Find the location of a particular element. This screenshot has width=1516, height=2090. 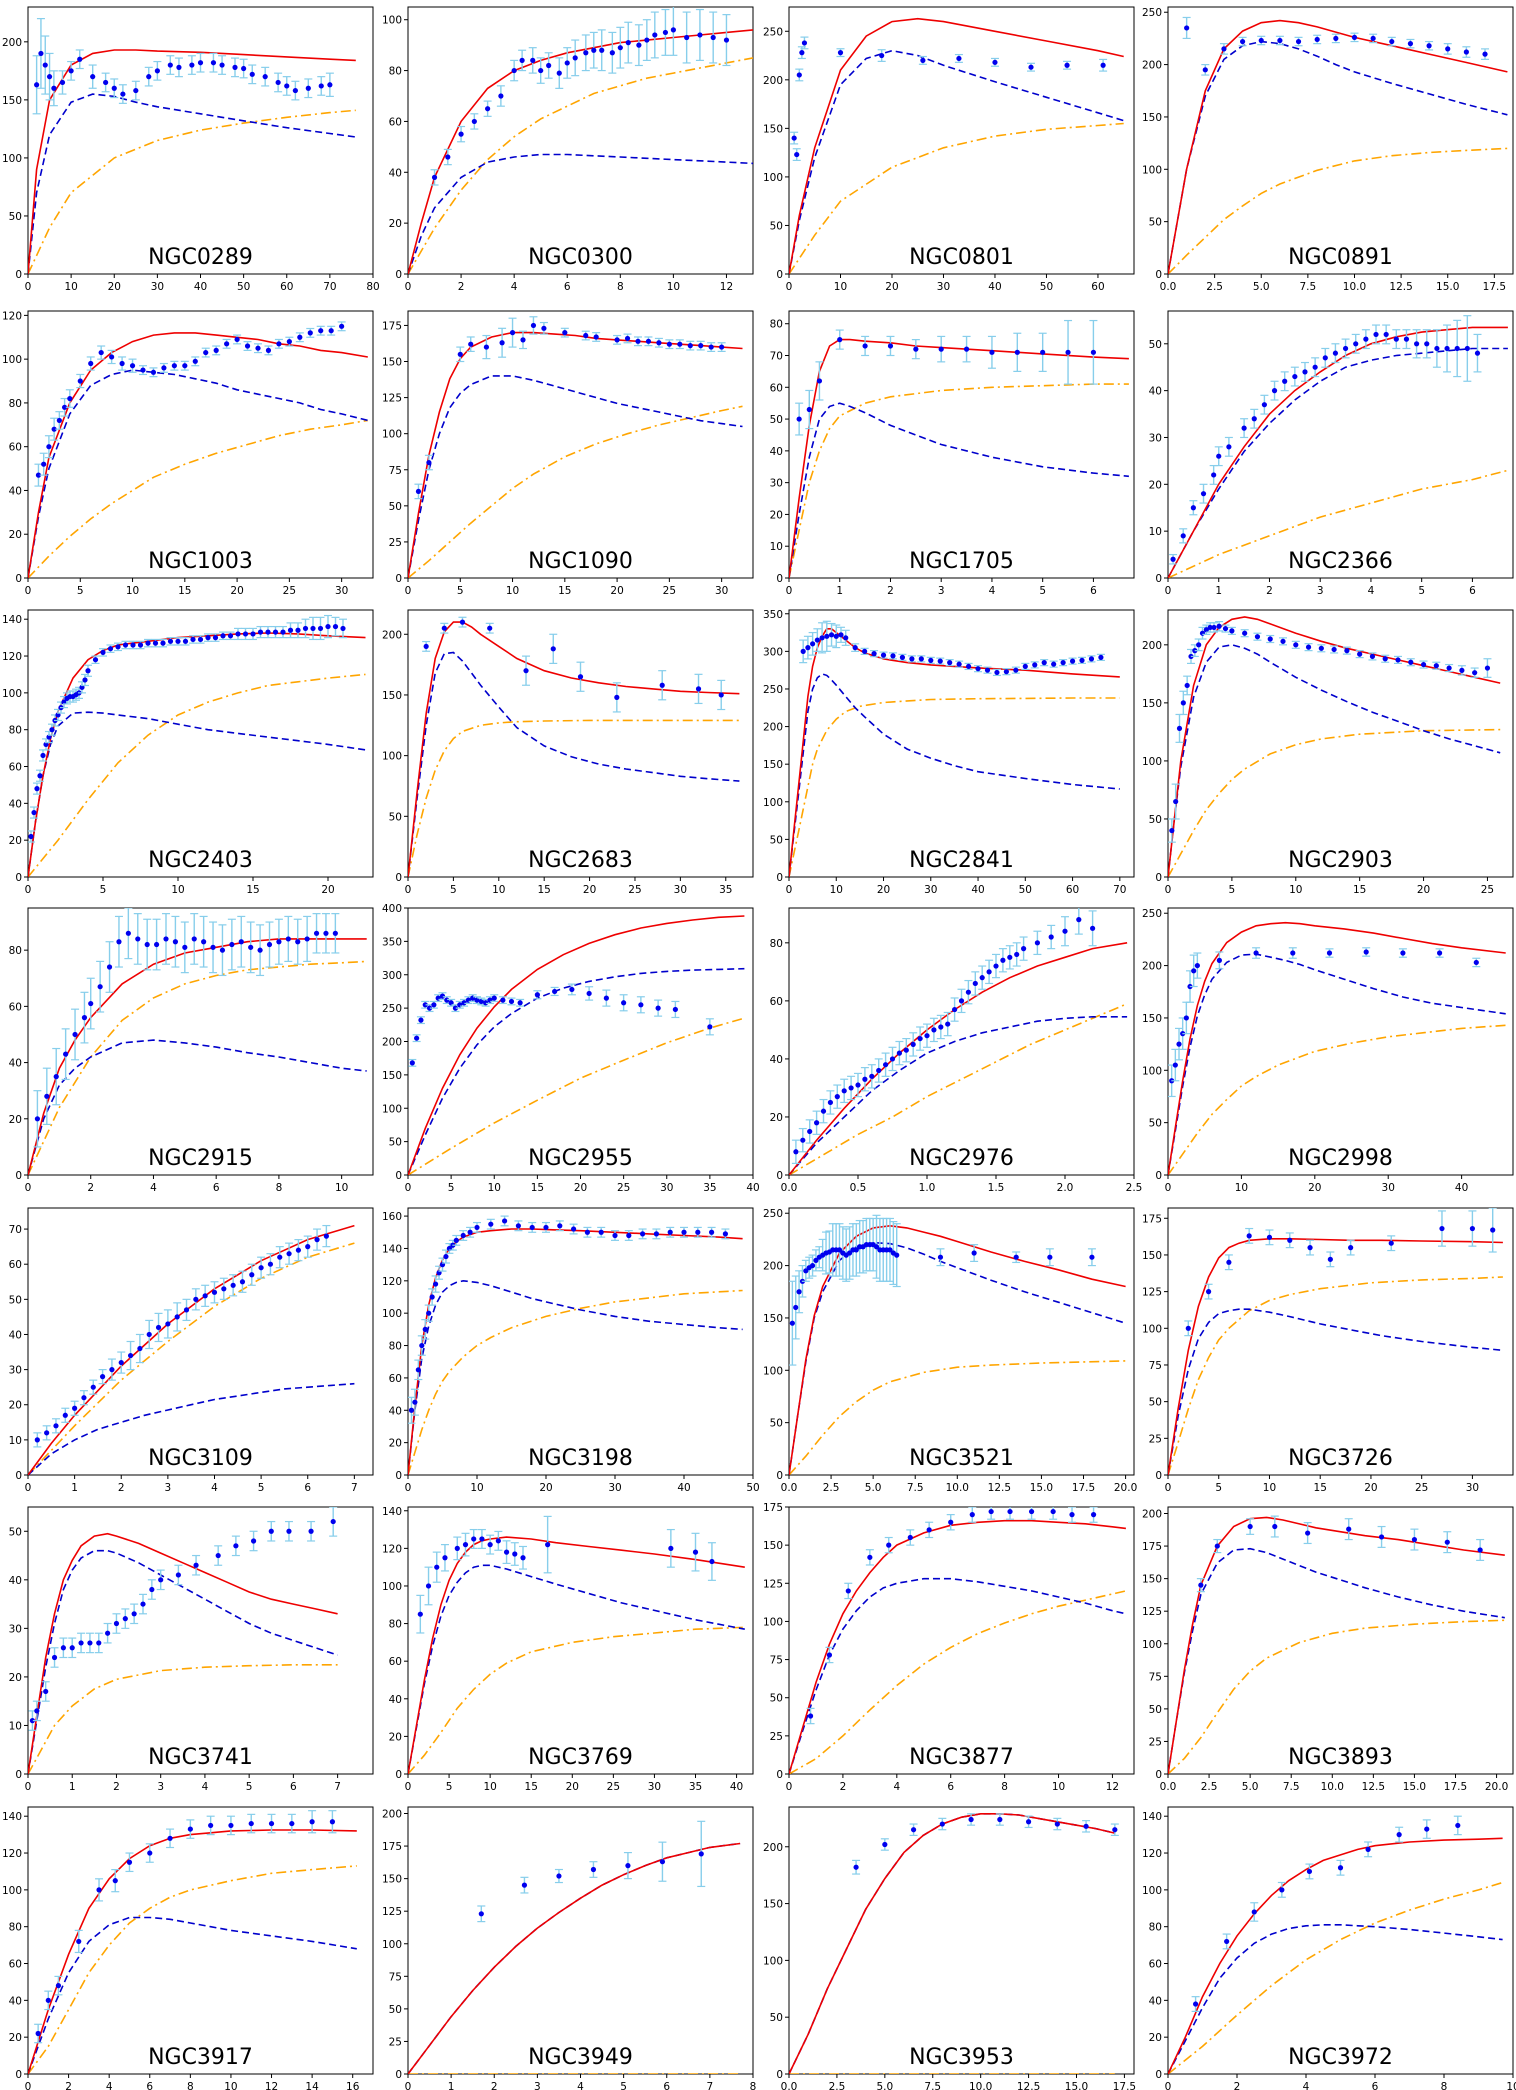

x-tick-label: 0 is located at coordinates (789, 890).